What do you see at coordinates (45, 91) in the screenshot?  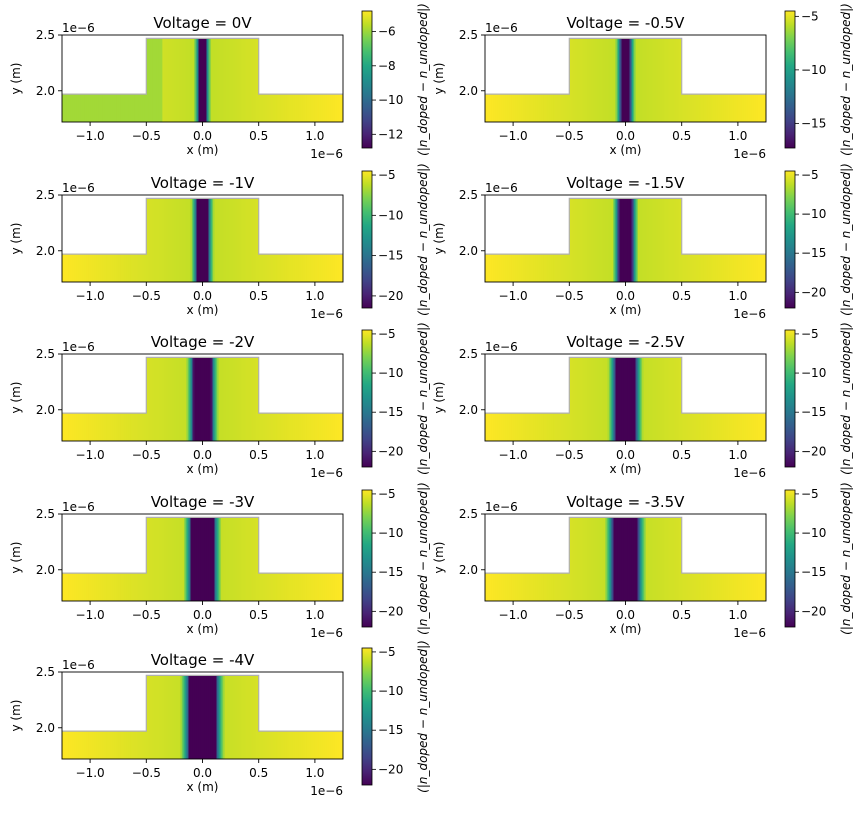 I see `y-tick-label: 2.0` at bounding box center [45, 91].